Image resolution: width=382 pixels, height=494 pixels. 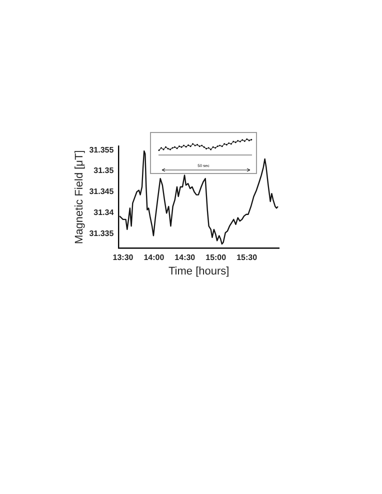 What do you see at coordinates (216, 257) in the screenshot?
I see `x-tick-label: 15:00` at bounding box center [216, 257].